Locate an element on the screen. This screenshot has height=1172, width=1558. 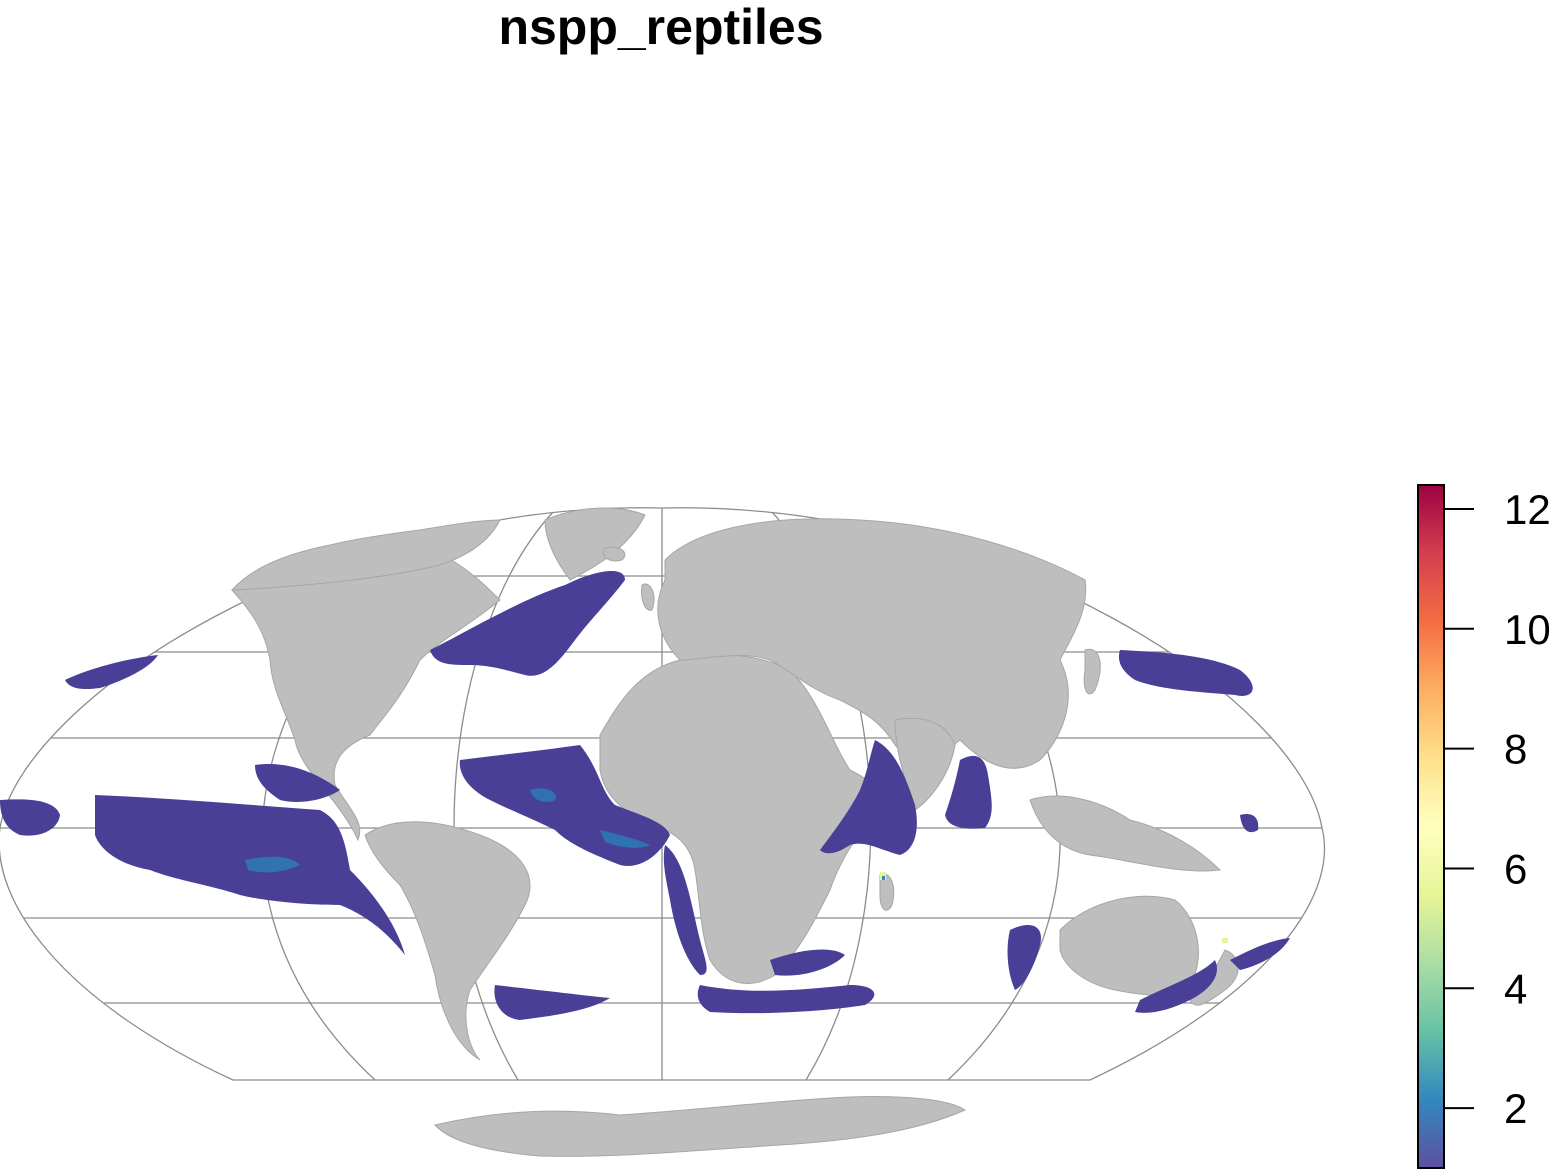
south-america is located at coordinates (447, 941).